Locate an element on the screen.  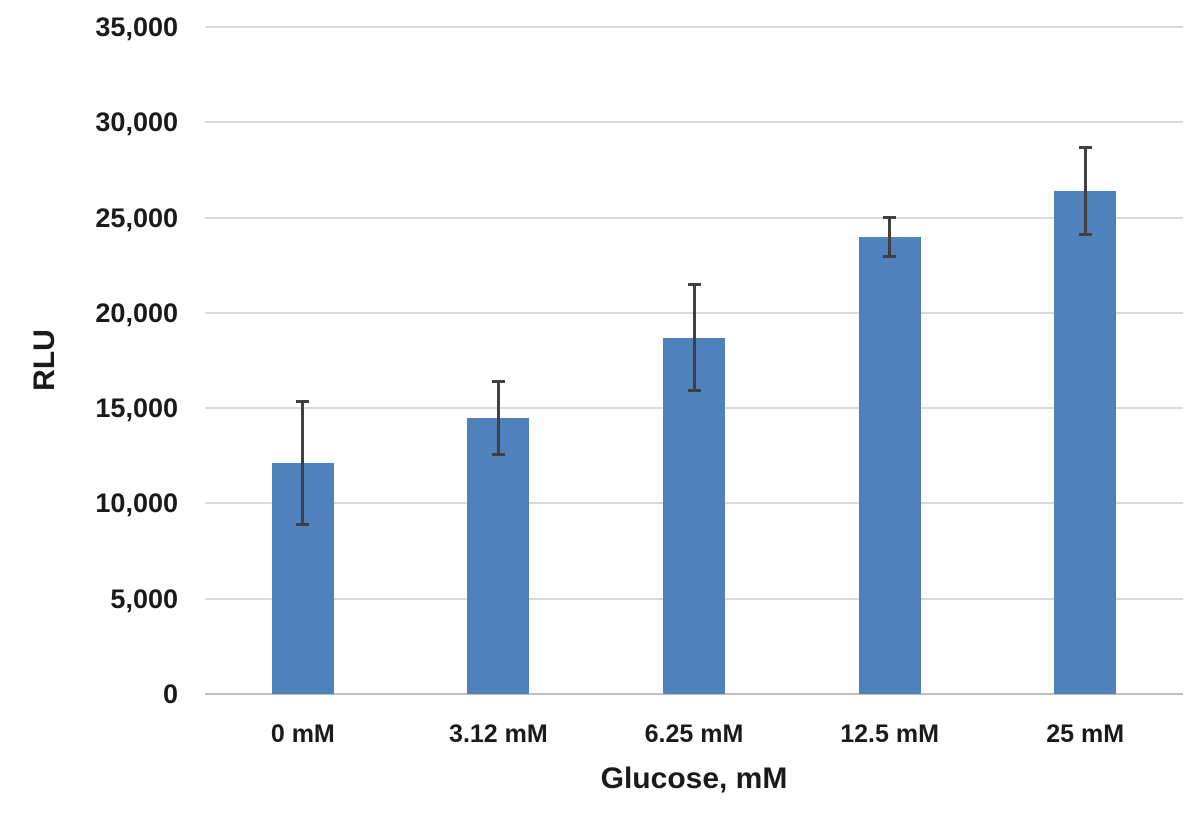
y-axis-title: RLU is located at coordinates (44, 360).